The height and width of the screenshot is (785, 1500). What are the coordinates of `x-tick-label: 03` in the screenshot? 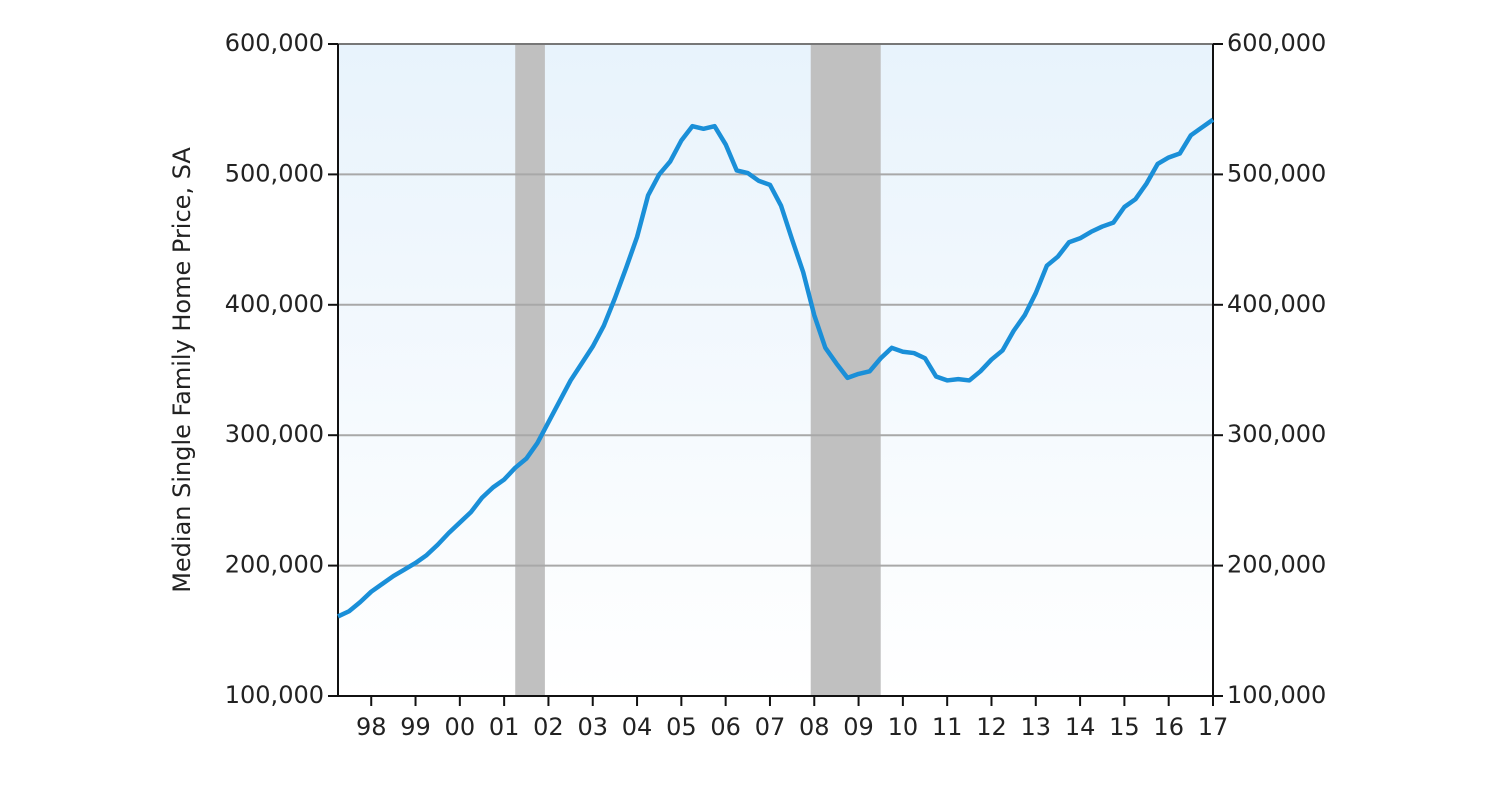 It's located at (592, 727).